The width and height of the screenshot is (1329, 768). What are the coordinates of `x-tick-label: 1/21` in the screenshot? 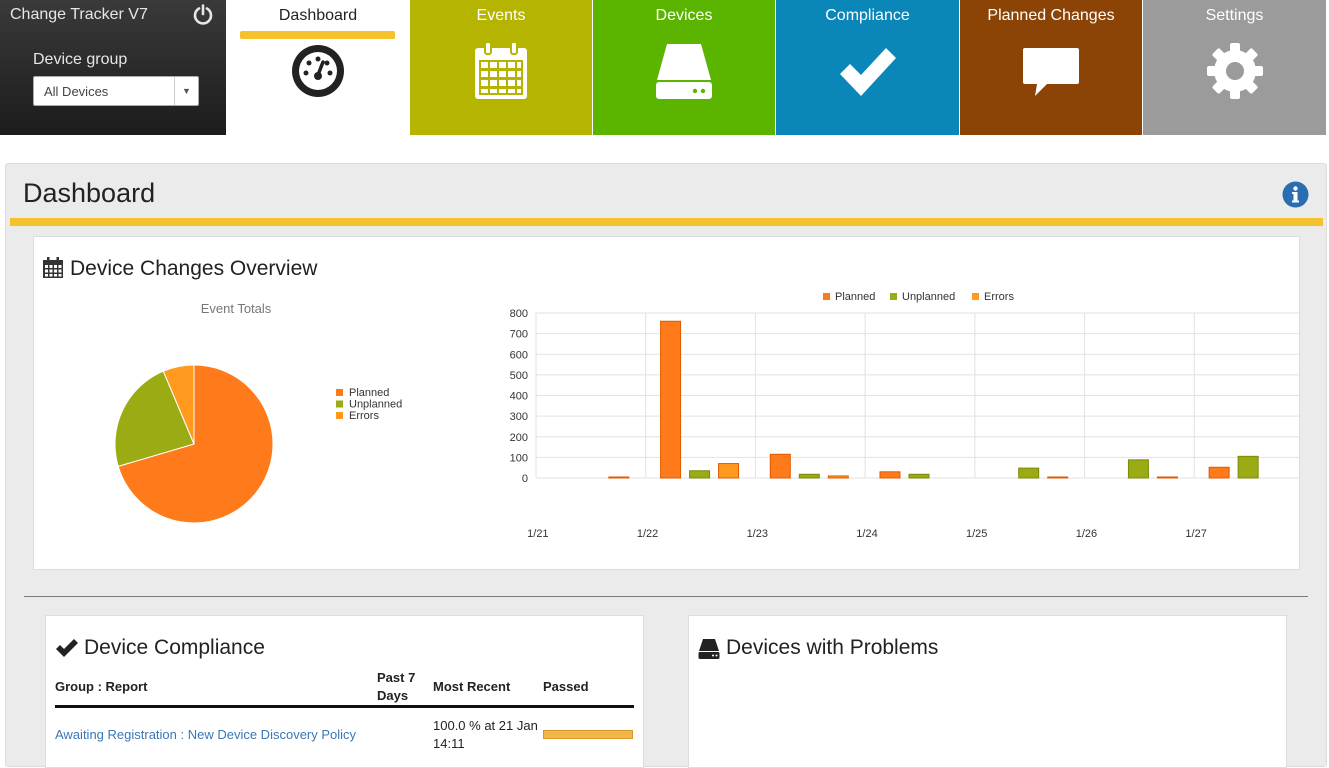 It's located at (537, 534).